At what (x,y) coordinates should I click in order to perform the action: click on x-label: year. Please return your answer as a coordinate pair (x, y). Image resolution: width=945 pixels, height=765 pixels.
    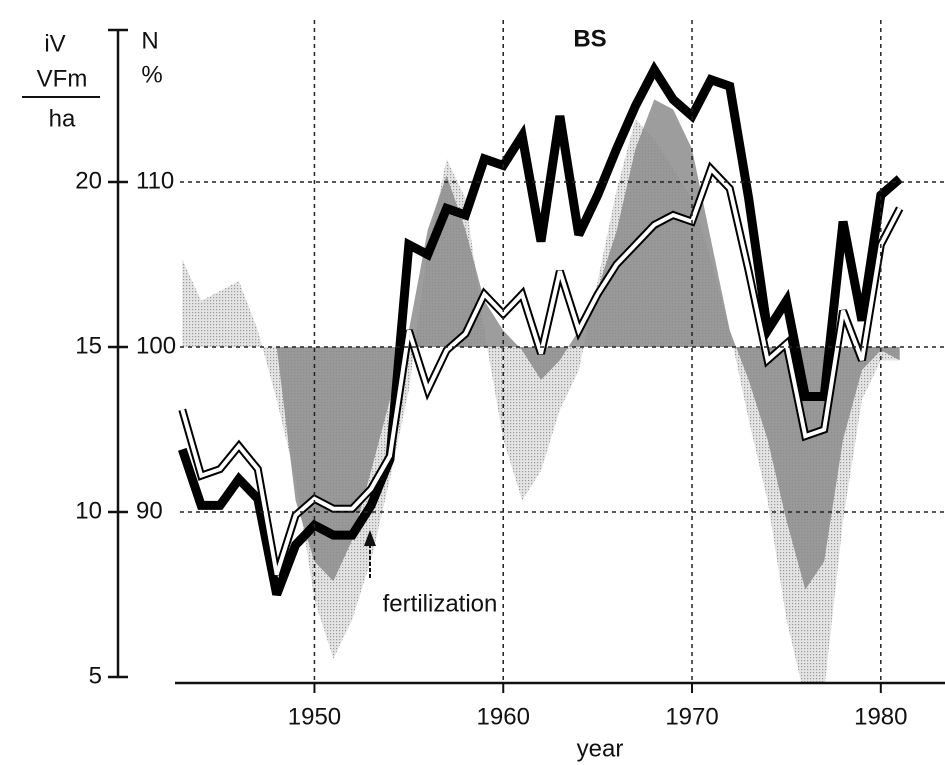
    Looking at the image, I should click on (600, 748).